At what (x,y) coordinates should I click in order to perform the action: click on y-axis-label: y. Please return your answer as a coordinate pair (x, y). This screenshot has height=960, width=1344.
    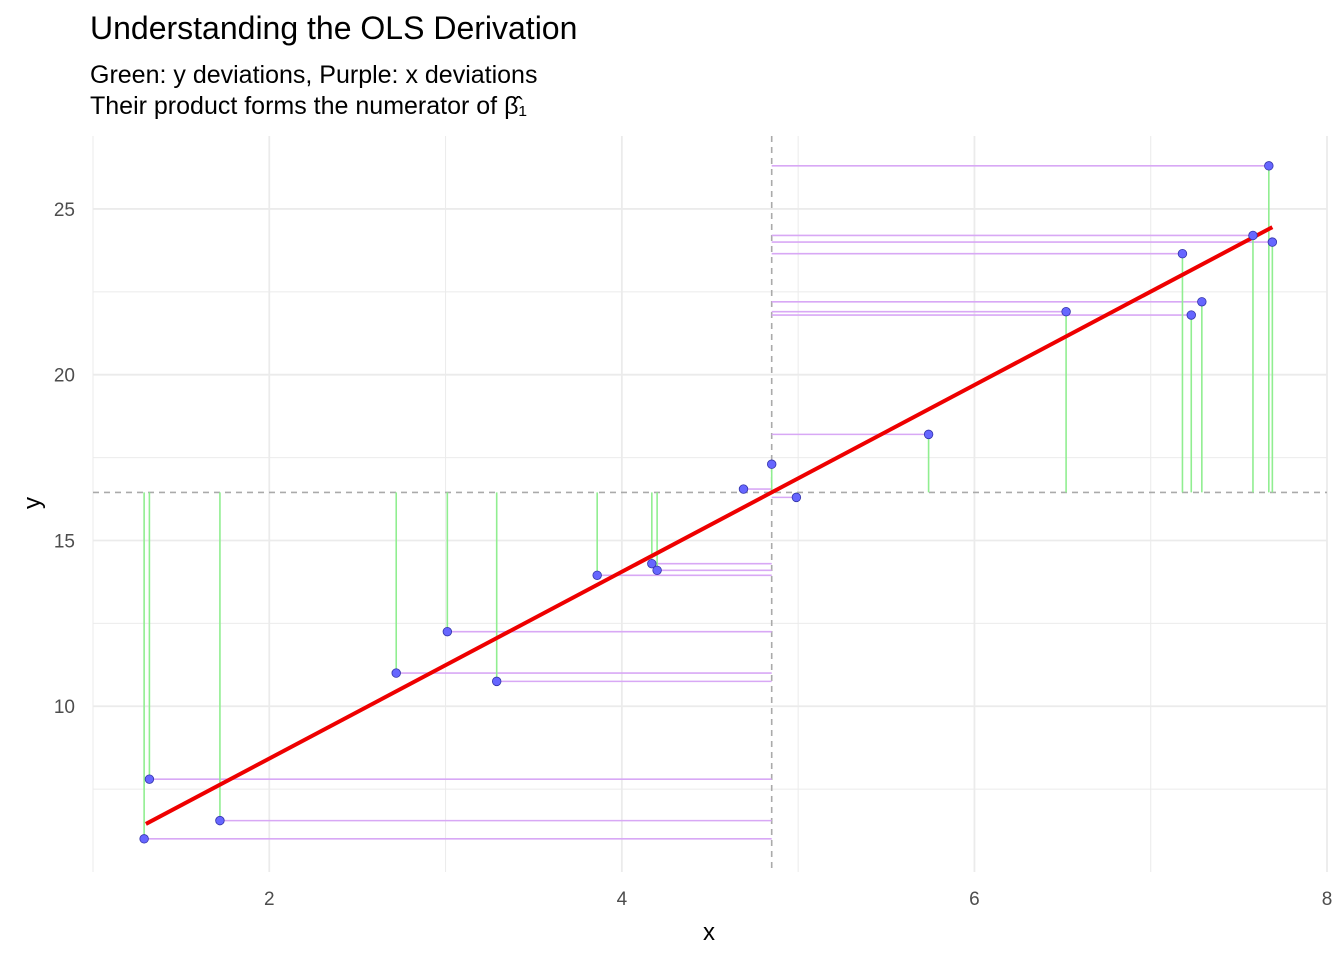
    Looking at the image, I should click on (32, 503).